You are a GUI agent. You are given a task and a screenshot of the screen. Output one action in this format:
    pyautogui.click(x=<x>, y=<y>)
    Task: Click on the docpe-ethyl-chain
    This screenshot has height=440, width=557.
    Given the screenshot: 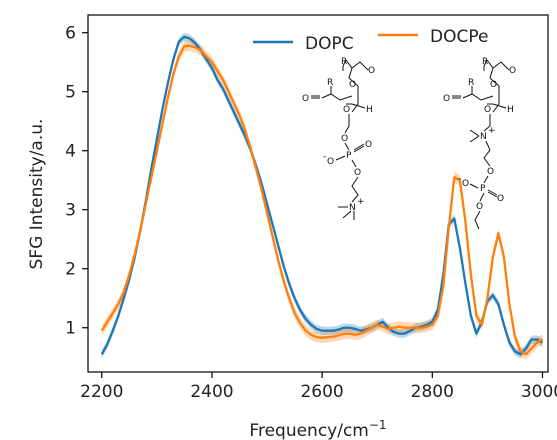 What is the action you would take?
    pyautogui.click(x=477, y=220)
    